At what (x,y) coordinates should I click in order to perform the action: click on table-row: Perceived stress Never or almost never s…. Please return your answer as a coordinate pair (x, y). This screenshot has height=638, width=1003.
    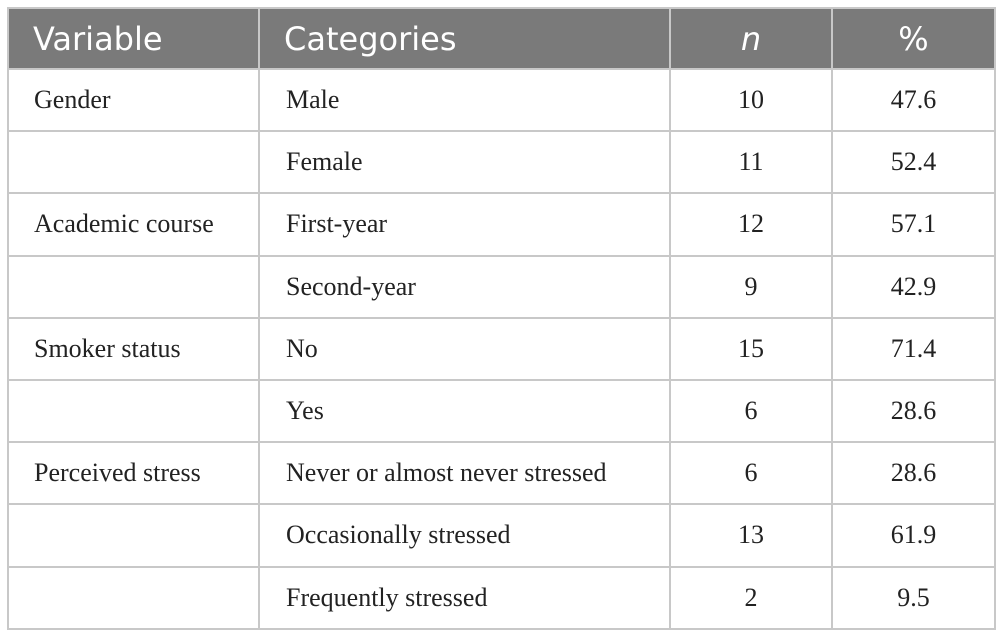
    Looking at the image, I should click on (501, 473).